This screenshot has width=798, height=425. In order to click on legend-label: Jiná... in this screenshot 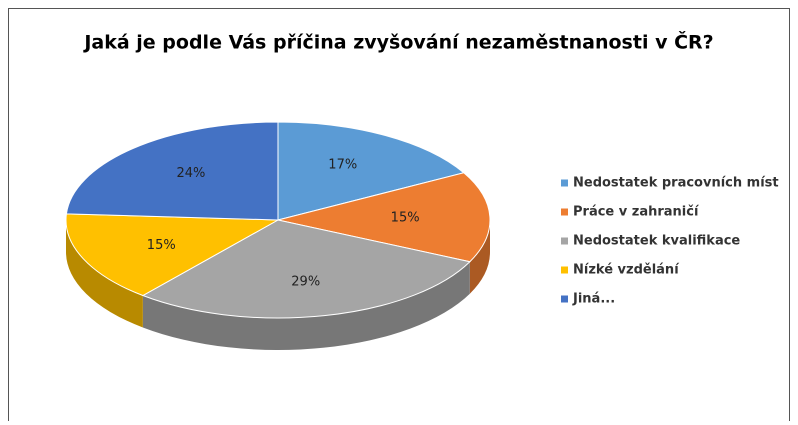, I will do `click(593, 299)`.